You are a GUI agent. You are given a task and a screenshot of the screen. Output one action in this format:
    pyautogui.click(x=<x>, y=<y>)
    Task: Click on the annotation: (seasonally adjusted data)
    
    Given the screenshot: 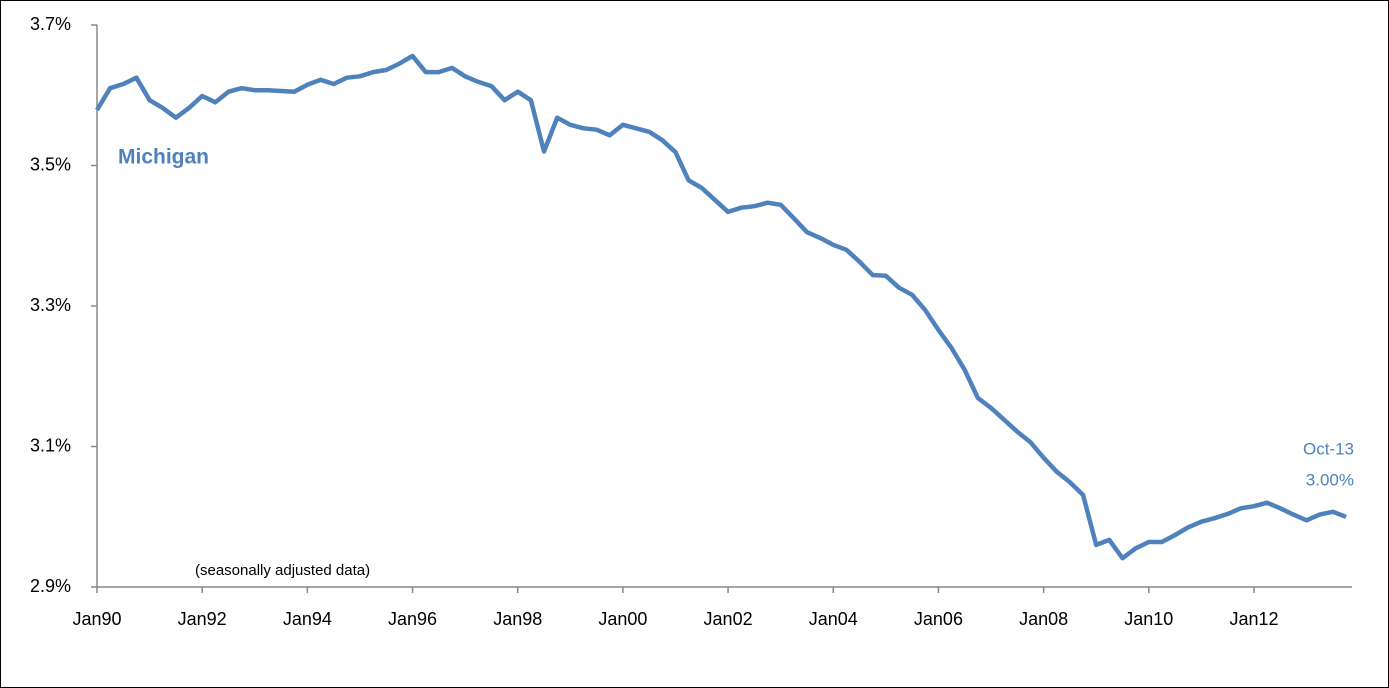 What is the action you would take?
    pyautogui.click(x=282, y=570)
    